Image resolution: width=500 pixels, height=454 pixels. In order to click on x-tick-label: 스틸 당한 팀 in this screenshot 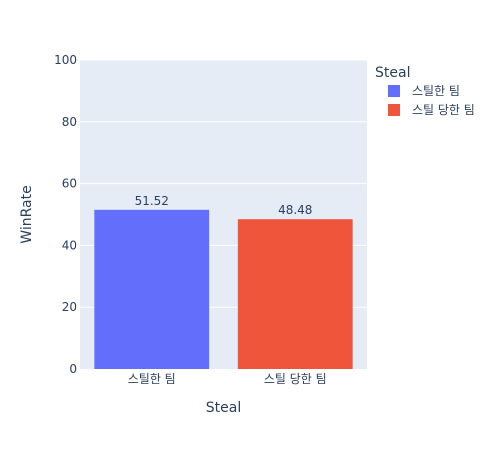, I will do `click(295, 379)`.